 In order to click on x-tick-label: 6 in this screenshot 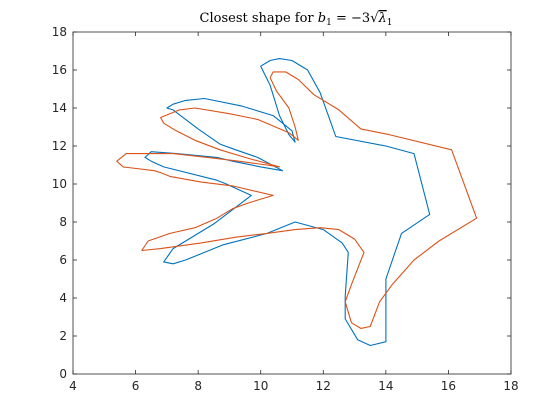, I will do `click(136, 386)`.